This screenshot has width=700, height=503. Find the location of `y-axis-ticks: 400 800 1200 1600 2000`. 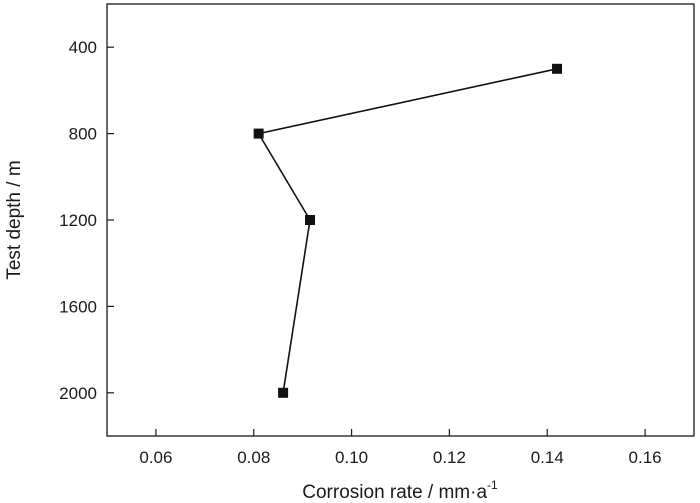

y-axis-ticks: 400 800 1200 1600 2000 is located at coordinates (86, 220).